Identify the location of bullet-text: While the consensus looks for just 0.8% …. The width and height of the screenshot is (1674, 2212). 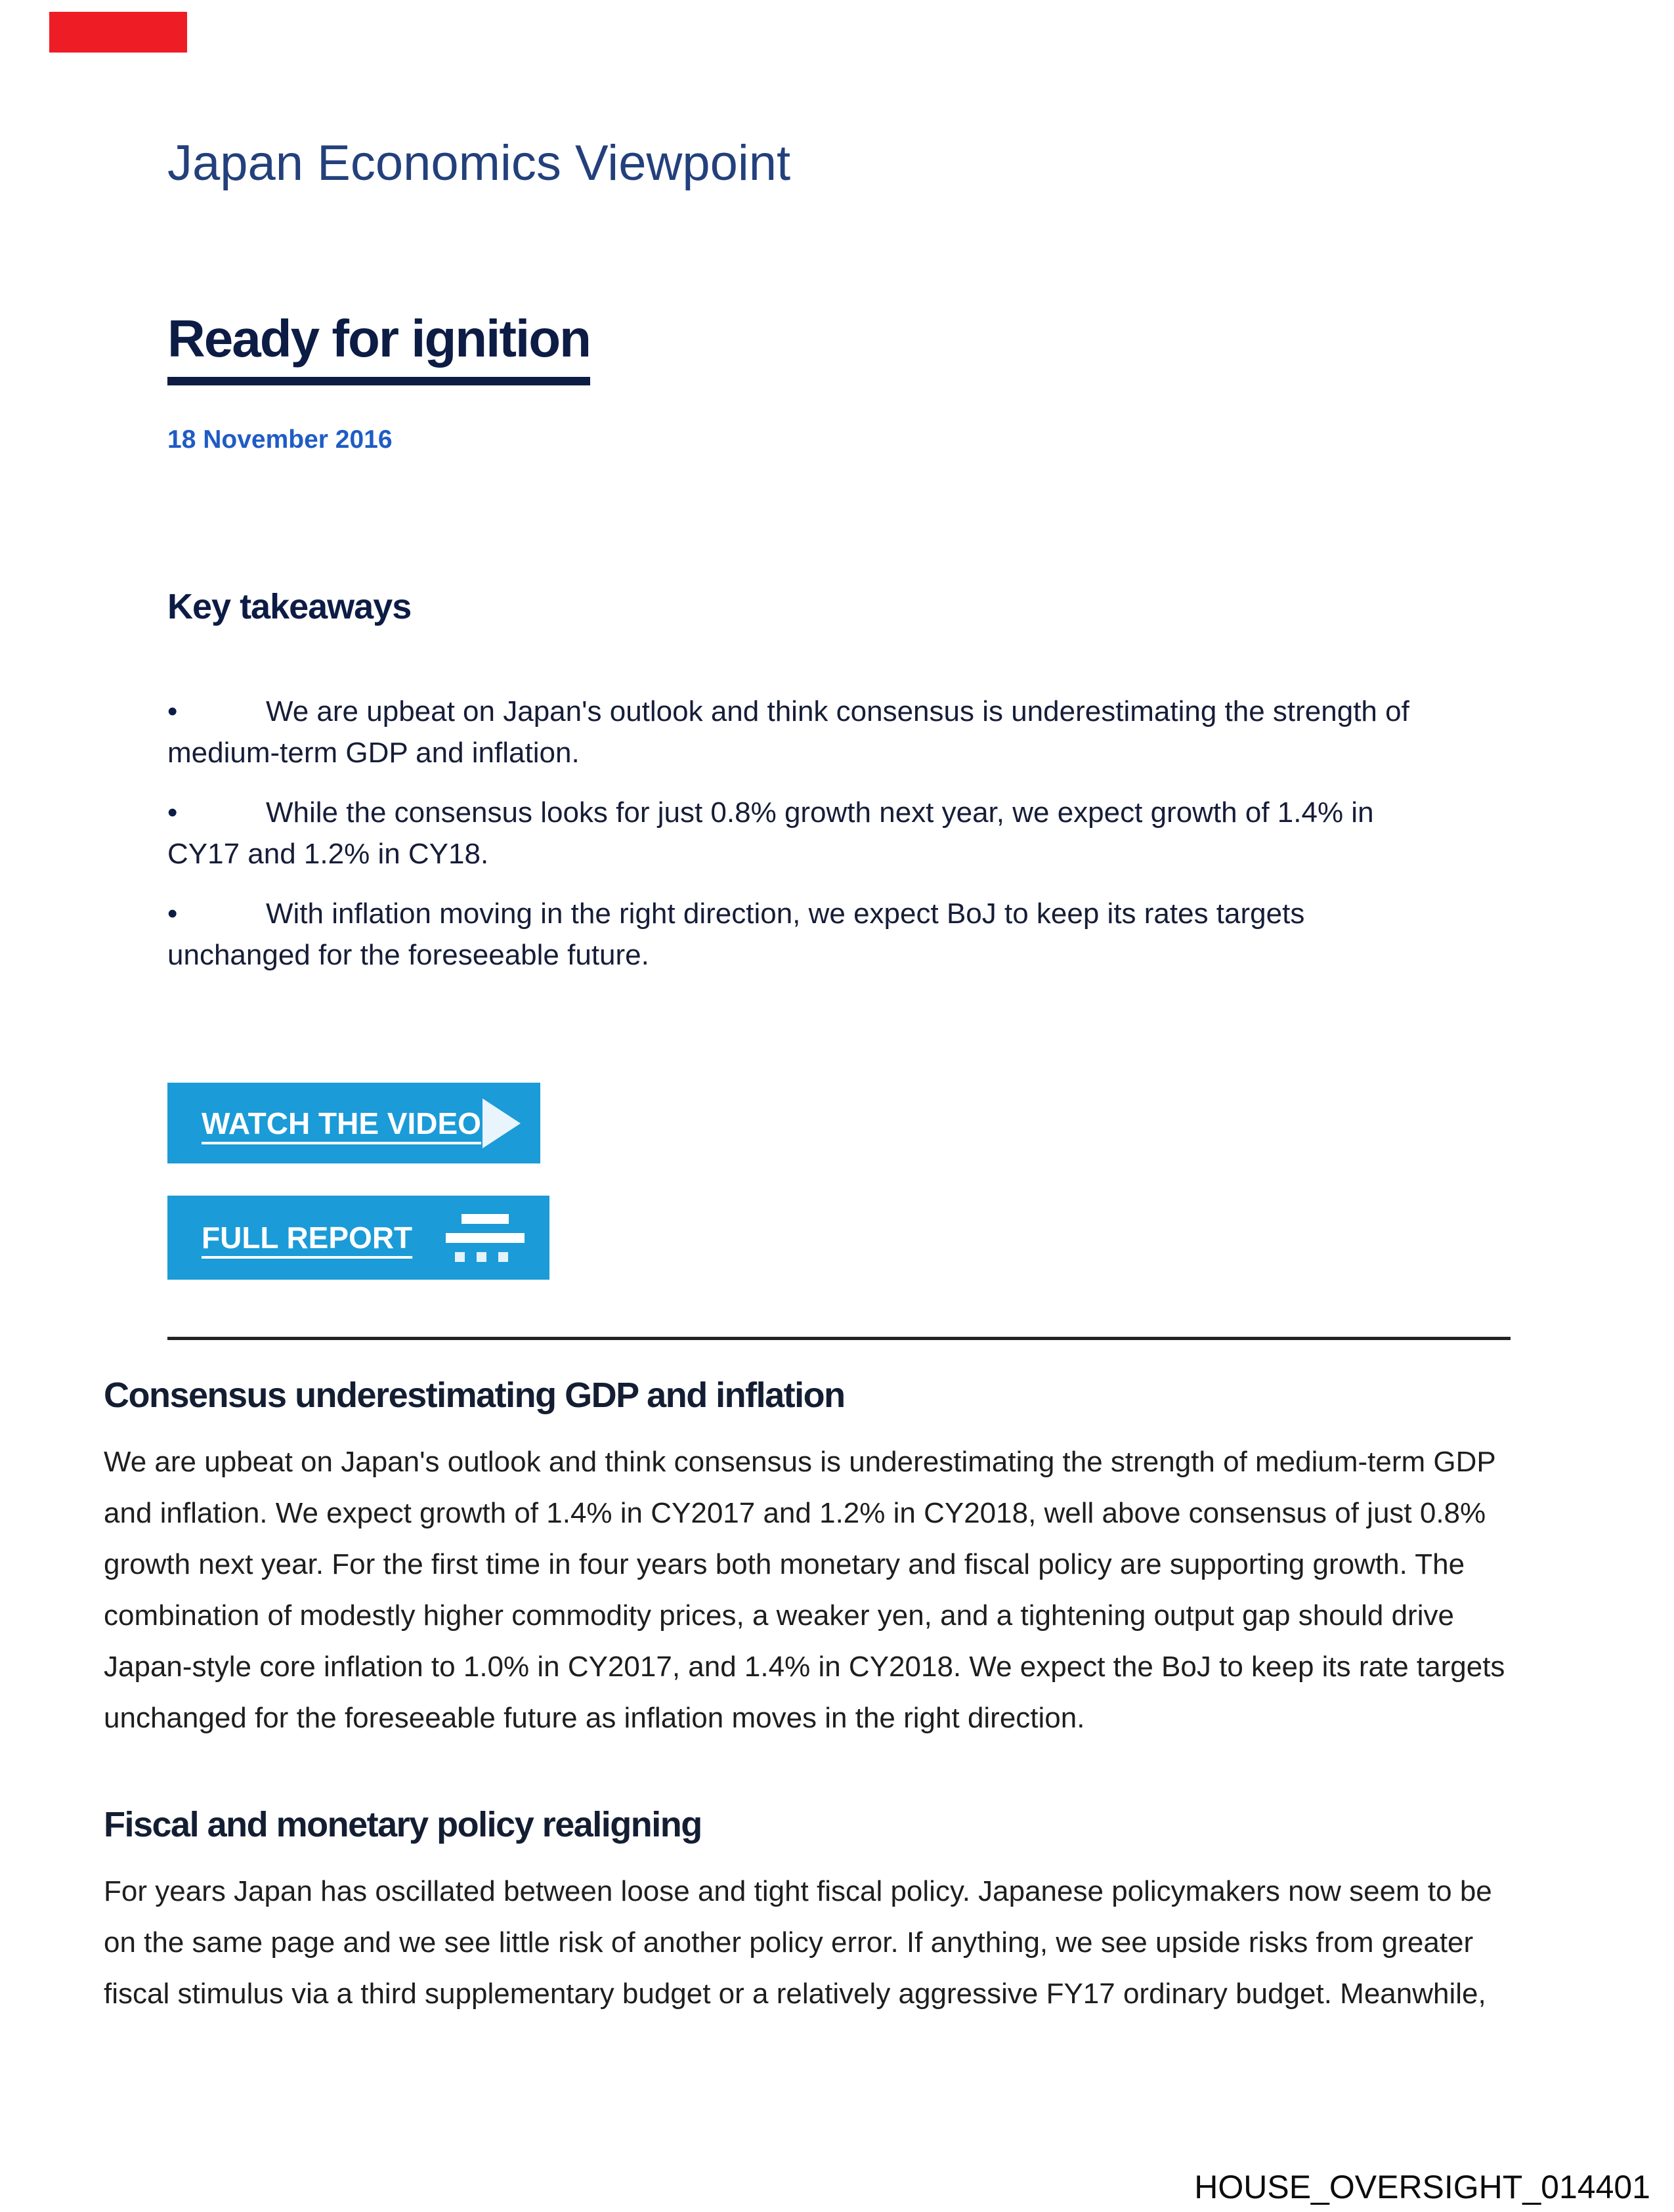
(770, 833).